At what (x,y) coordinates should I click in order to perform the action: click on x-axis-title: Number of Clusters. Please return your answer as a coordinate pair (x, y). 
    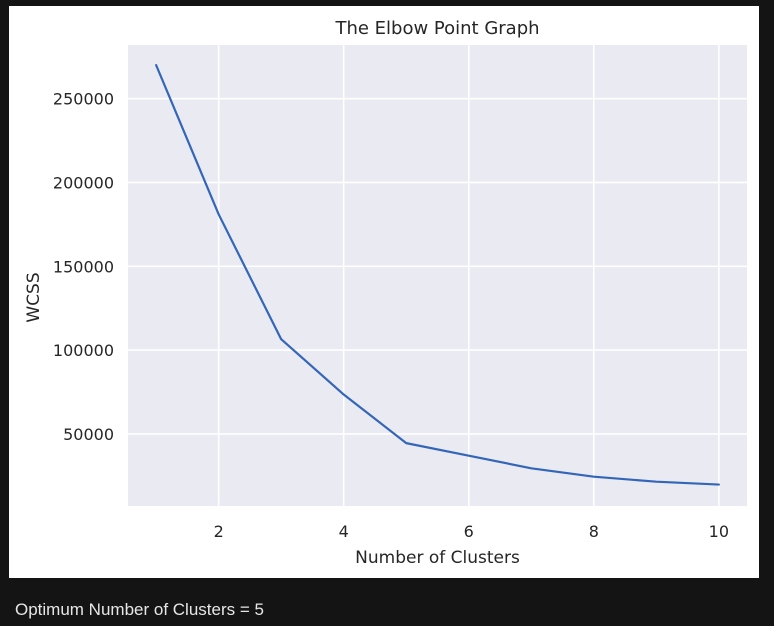
    Looking at the image, I should click on (437, 558).